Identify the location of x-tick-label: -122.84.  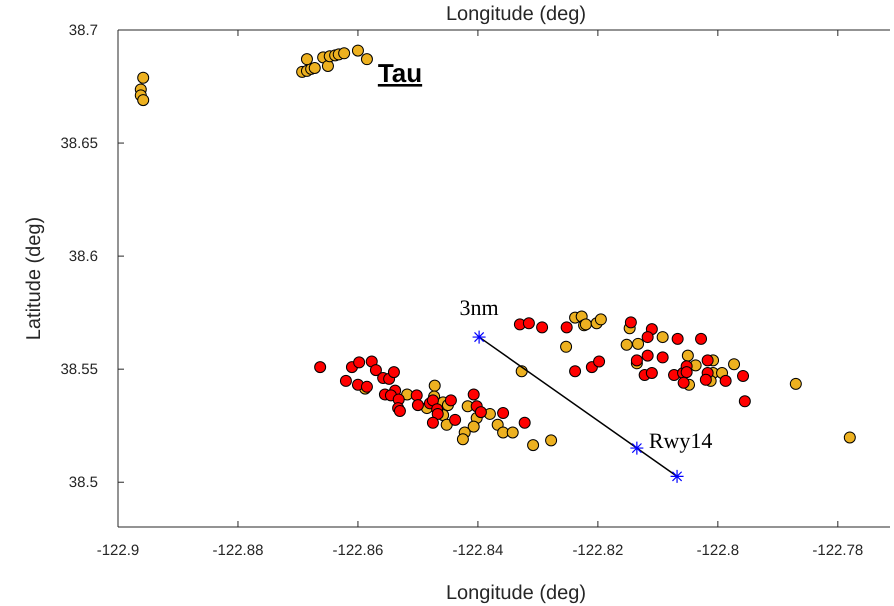
(478, 550).